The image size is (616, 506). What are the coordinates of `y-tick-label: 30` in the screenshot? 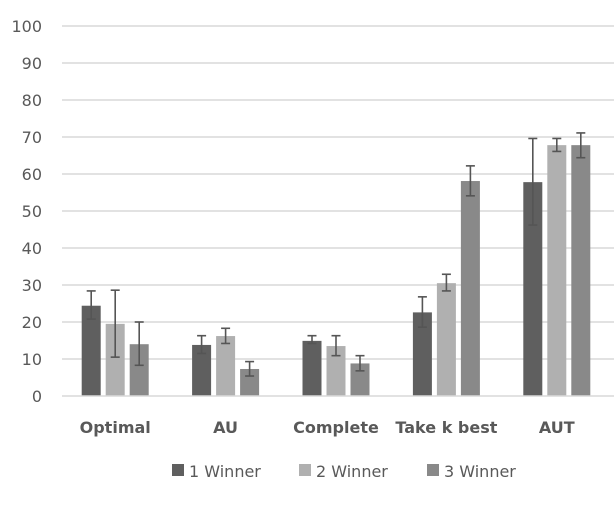 It's located at (32, 285).